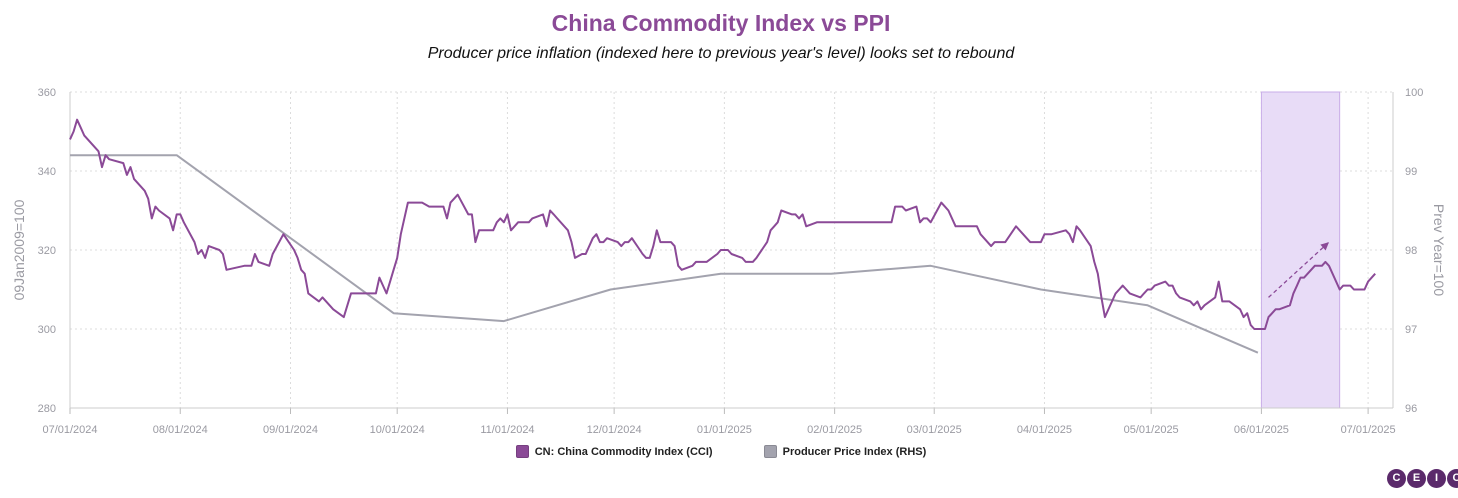  I want to click on x-tick-label: 04/01/2025, so click(1044, 430).